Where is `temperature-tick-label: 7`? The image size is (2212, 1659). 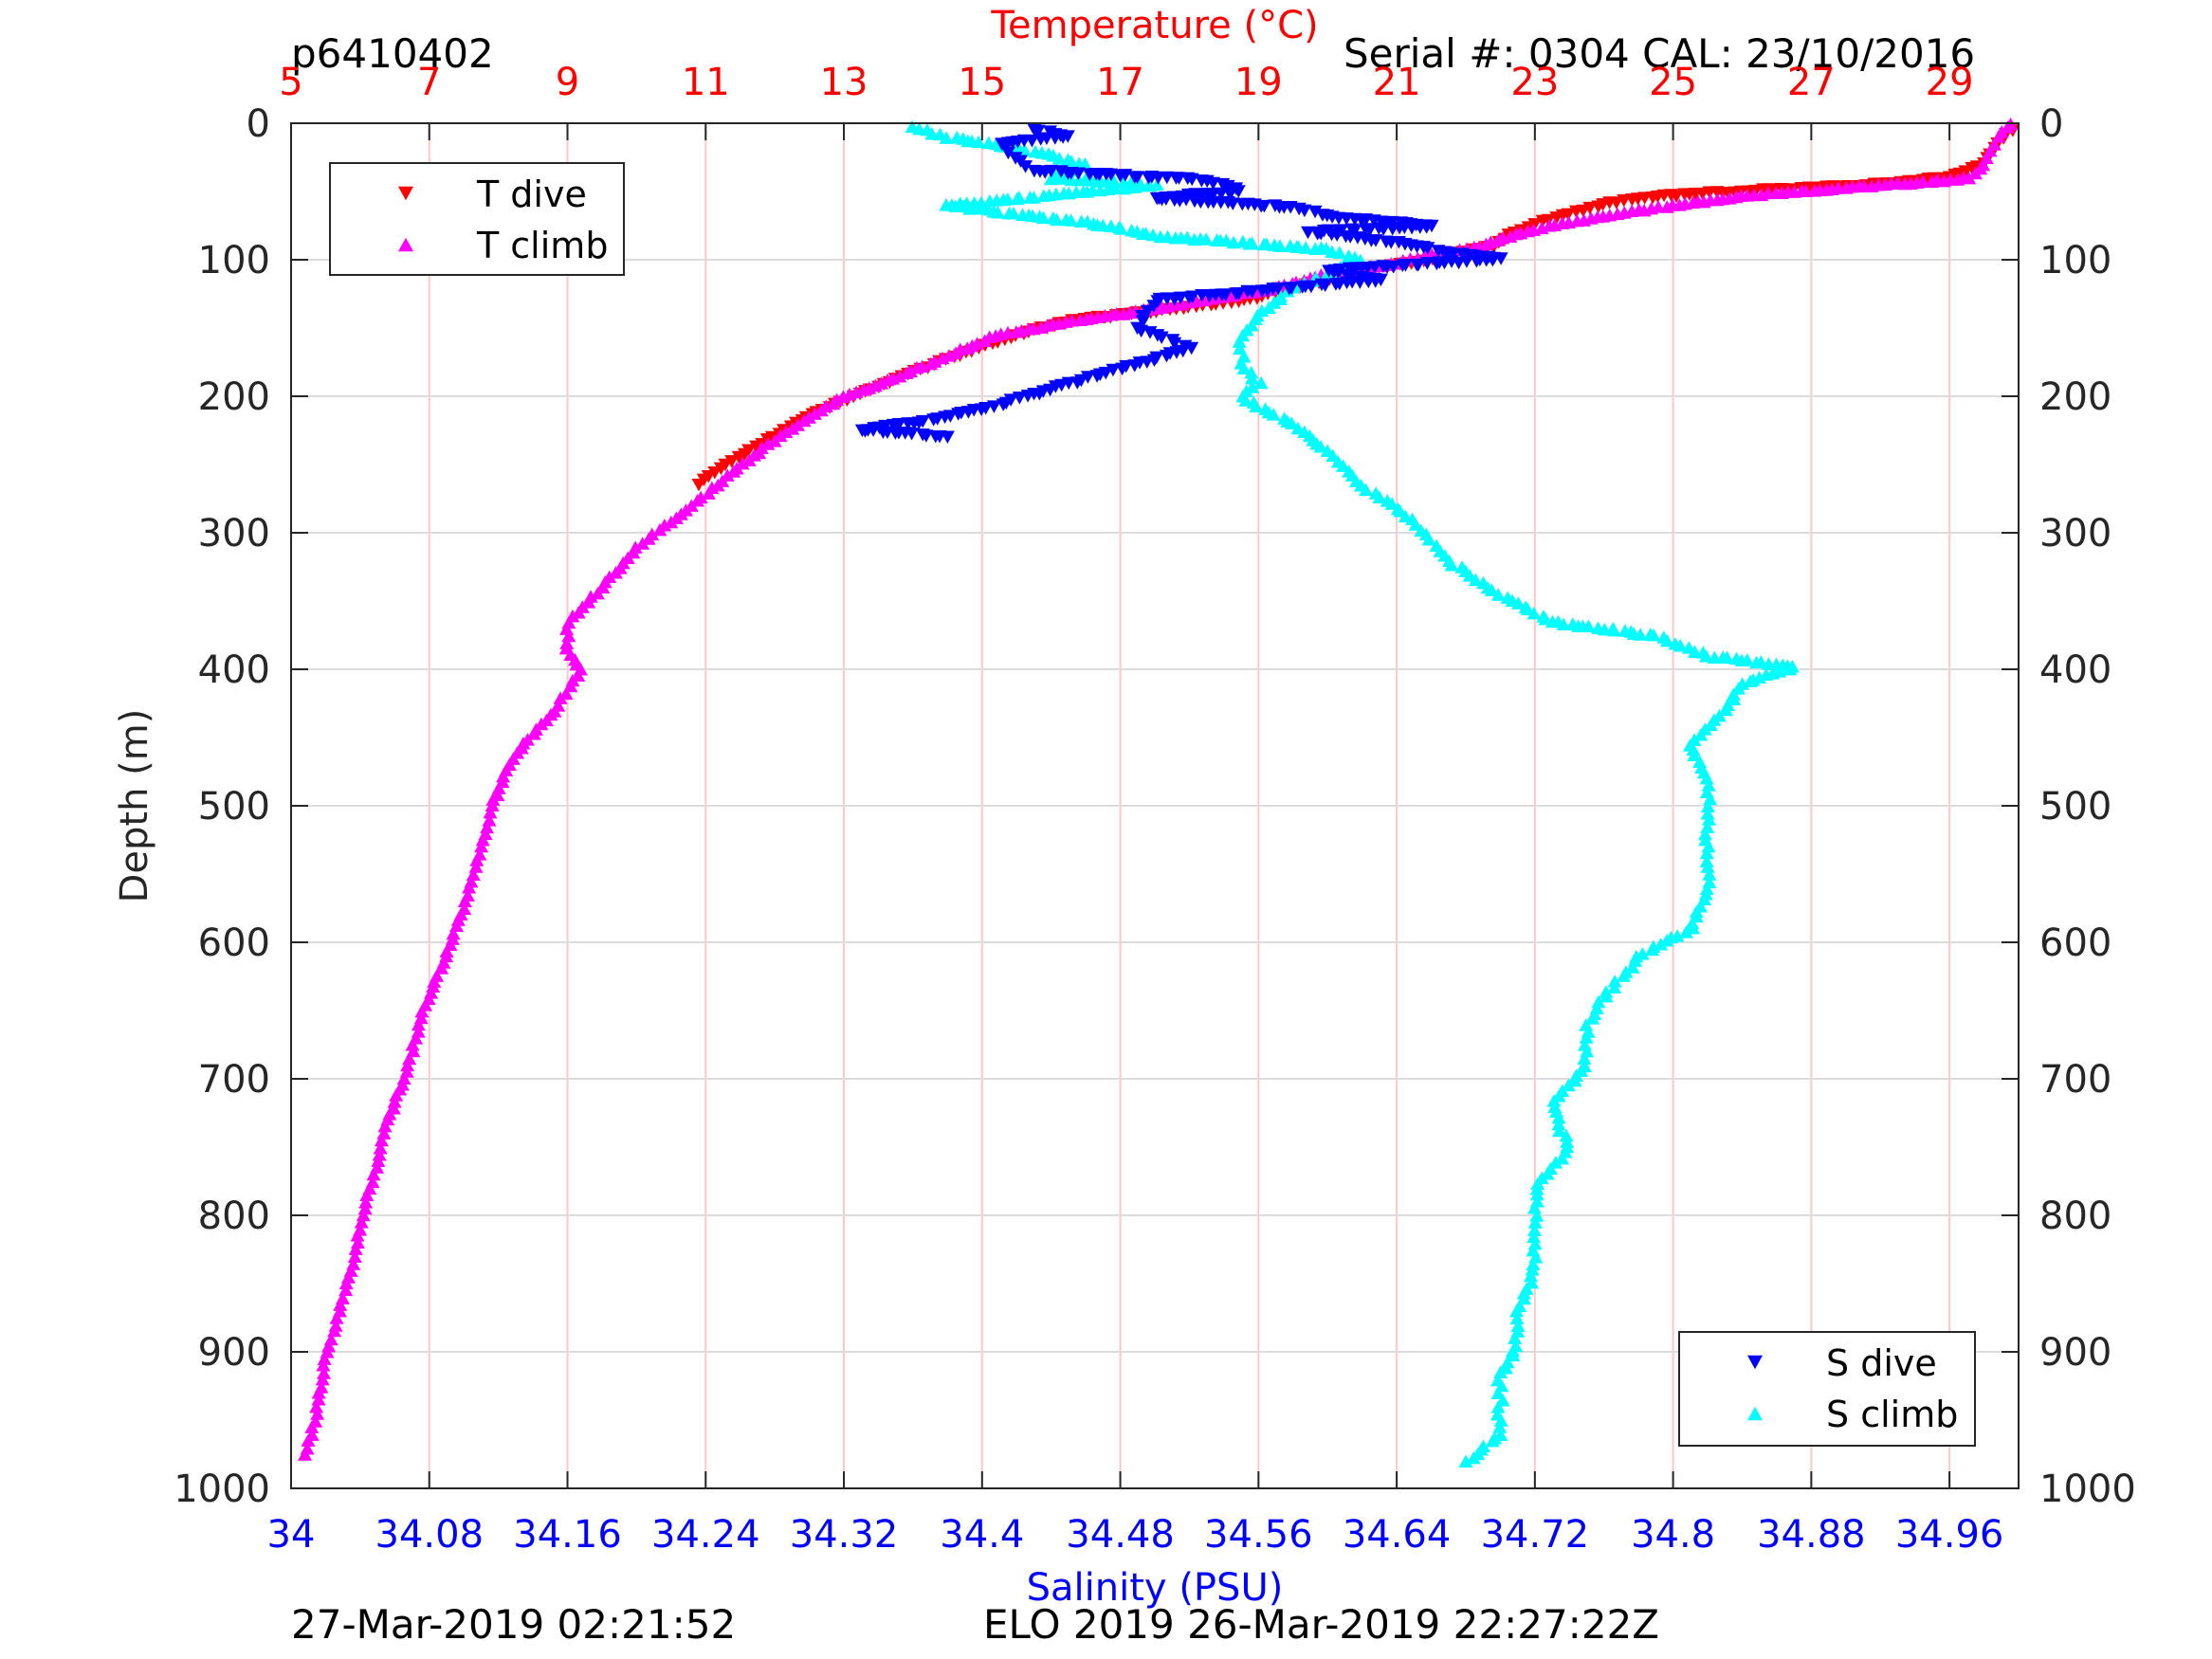 temperature-tick-label: 7 is located at coordinates (429, 82).